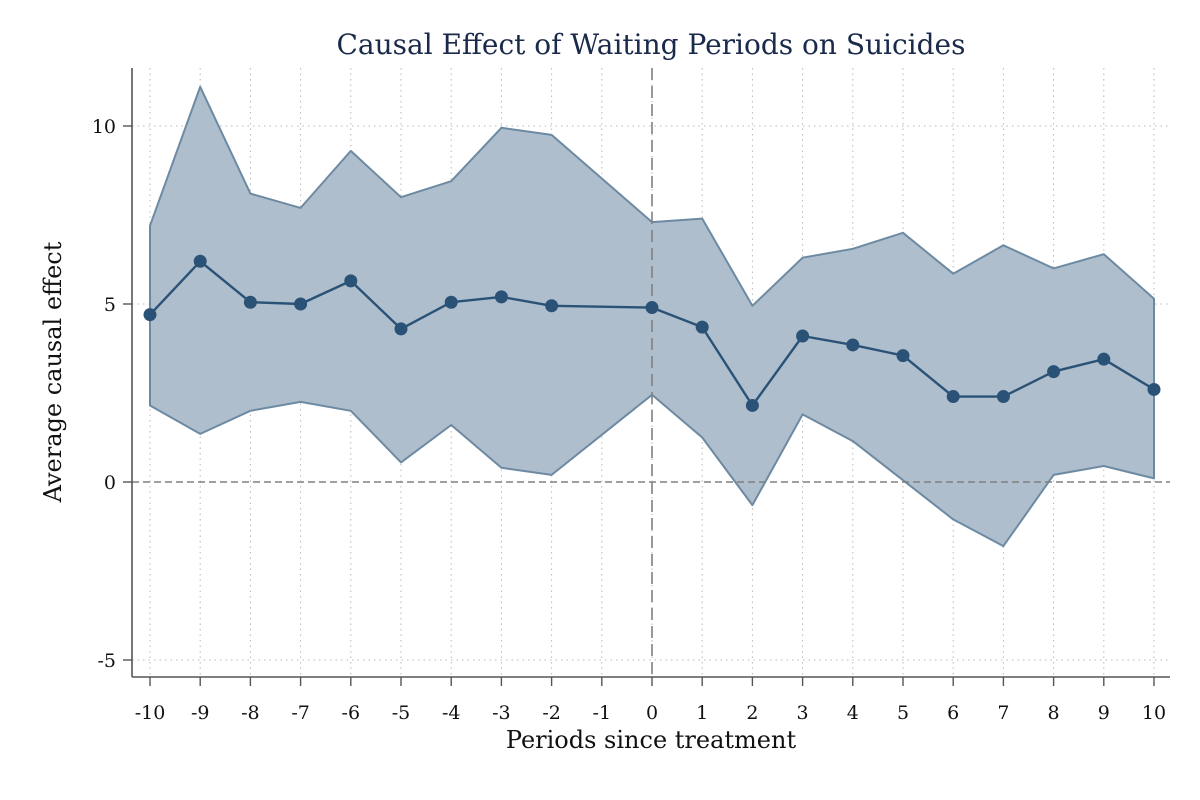 Image resolution: width=1200 pixels, height=800 pixels. Describe the element at coordinates (150, 713) in the screenshot. I see `x-tick-label: -10` at that location.